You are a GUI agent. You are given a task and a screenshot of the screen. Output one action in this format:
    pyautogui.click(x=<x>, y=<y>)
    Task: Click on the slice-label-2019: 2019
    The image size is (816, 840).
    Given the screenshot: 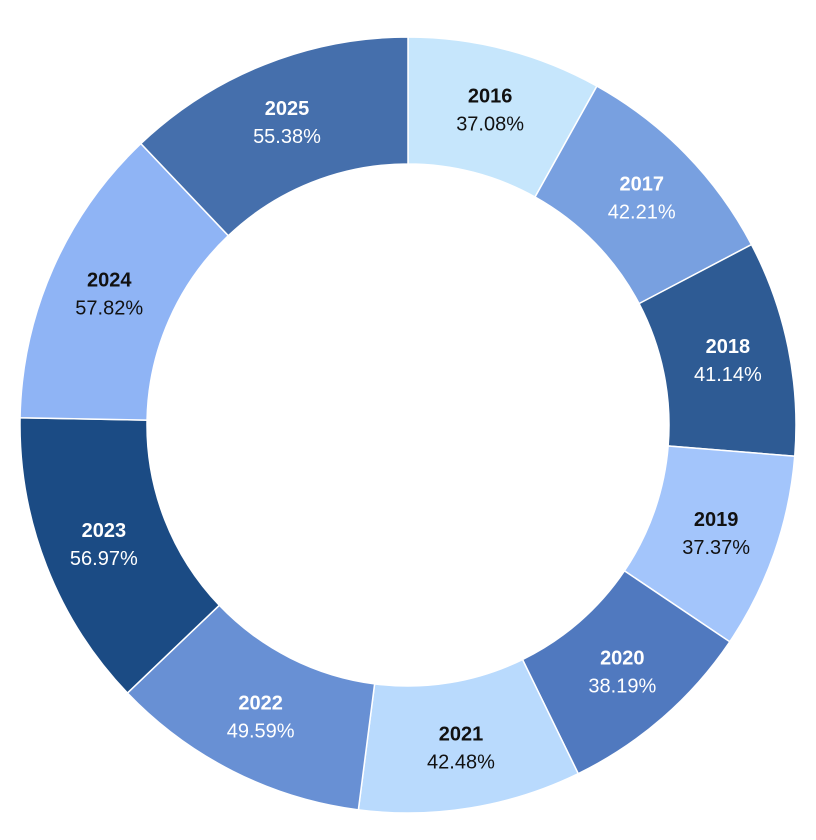 What is the action you would take?
    pyautogui.click(x=716, y=520)
    